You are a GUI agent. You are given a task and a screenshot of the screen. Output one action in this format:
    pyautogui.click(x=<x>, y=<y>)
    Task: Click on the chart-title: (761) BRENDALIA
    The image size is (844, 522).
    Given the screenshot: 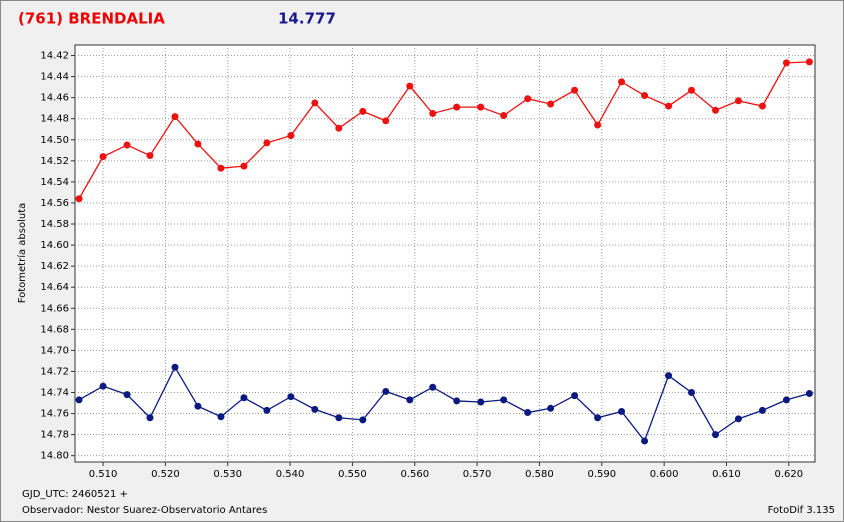 What is the action you would take?
    pyautogui.click(x=91, y=19)
    